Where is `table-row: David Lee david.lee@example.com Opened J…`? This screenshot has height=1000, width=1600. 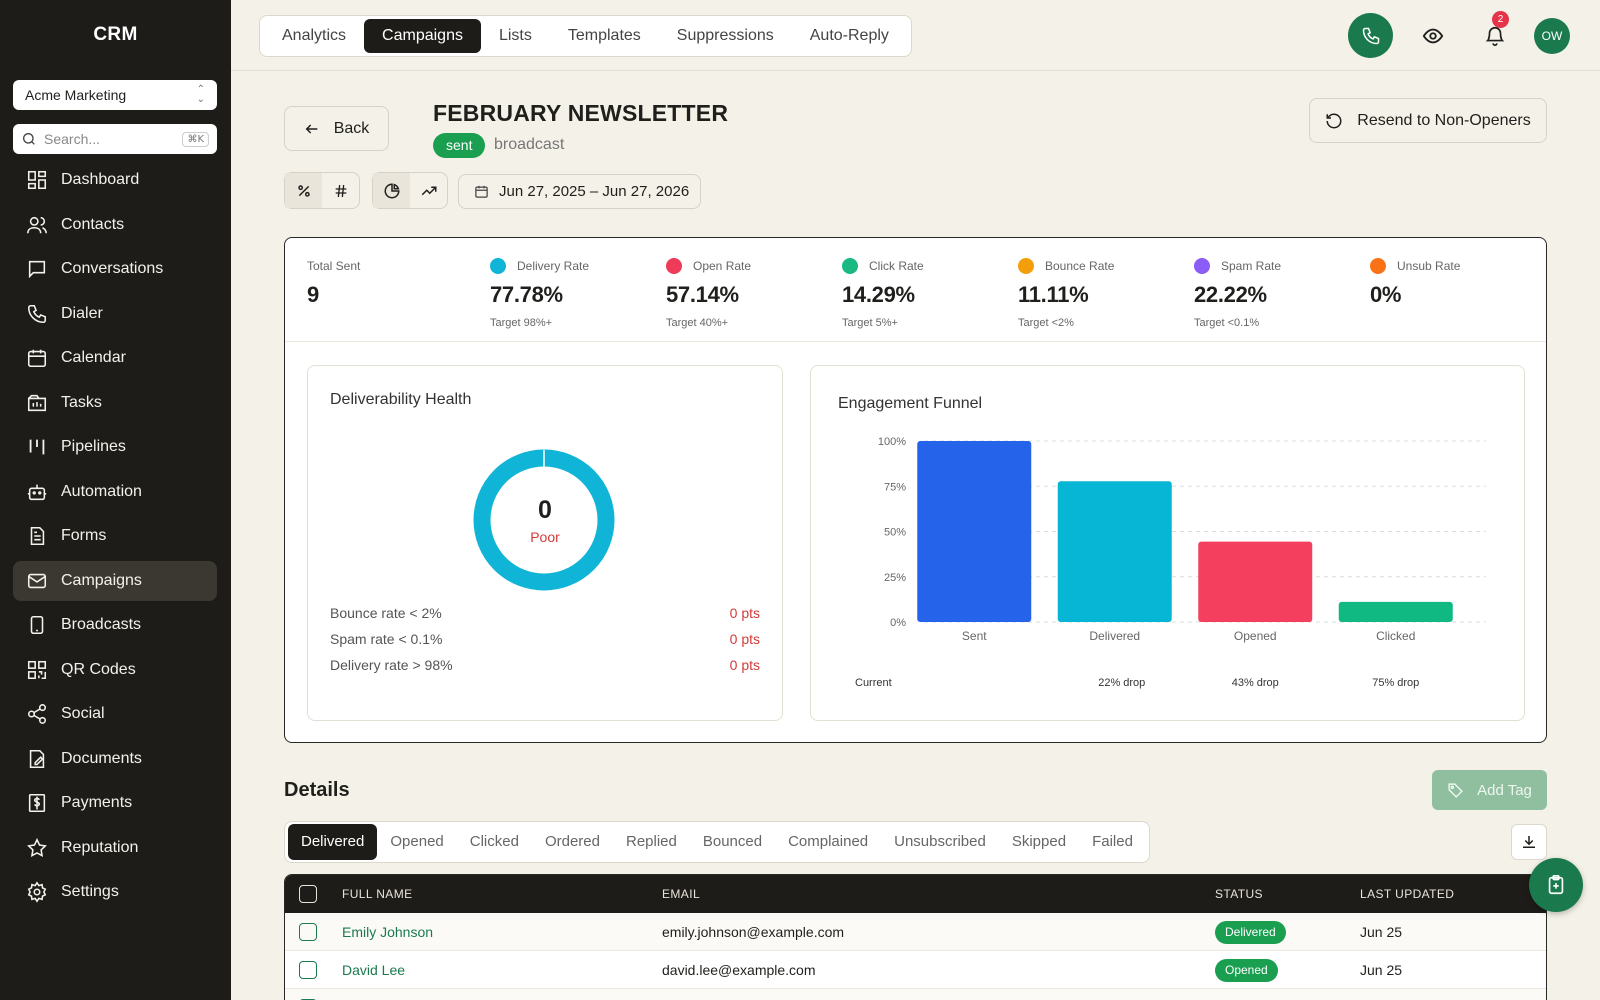
table-row: David Lee david.lee@example.com Opened J… is located at coordinates (915, 970).